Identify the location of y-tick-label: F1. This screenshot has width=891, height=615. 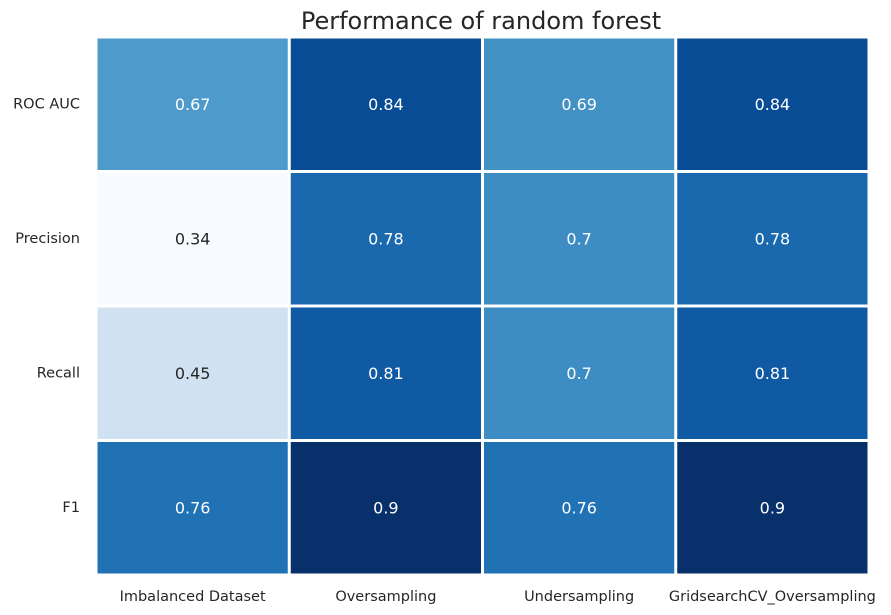
(71, 508).